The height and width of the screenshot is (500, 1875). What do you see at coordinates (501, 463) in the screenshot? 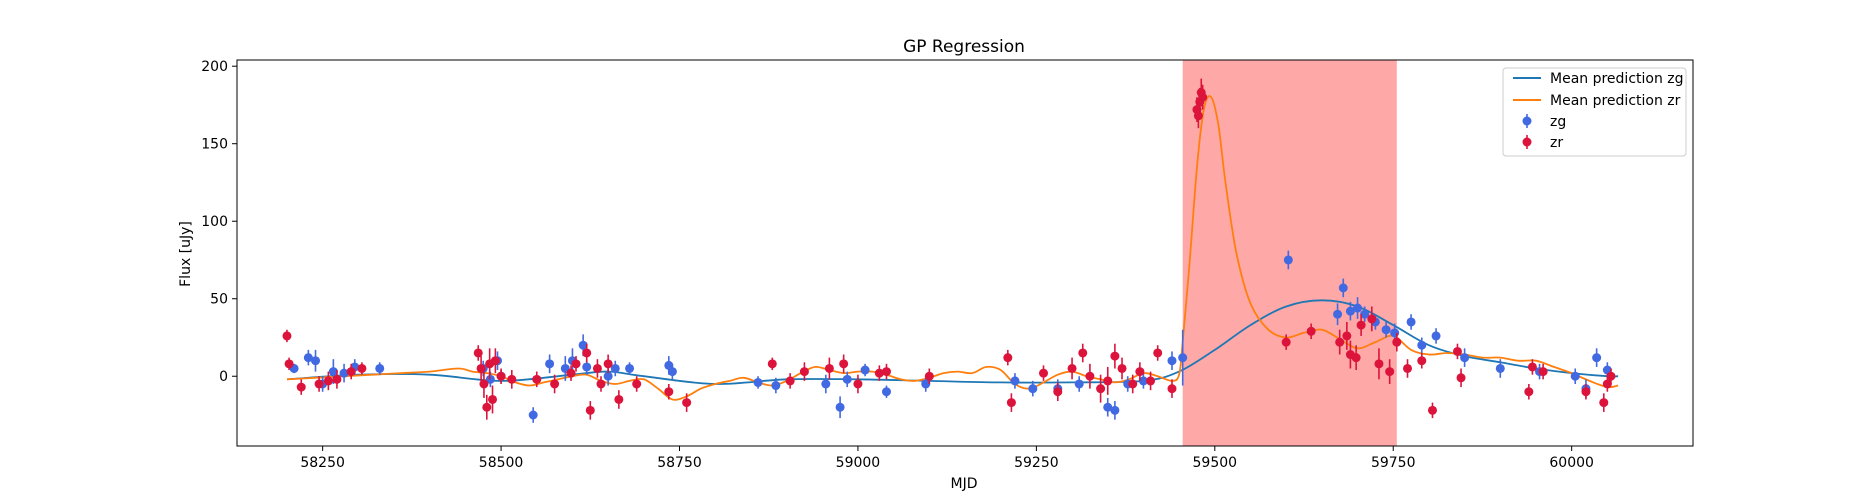
I see `x-tick-label: 58500` at bounding box center [501, 463].